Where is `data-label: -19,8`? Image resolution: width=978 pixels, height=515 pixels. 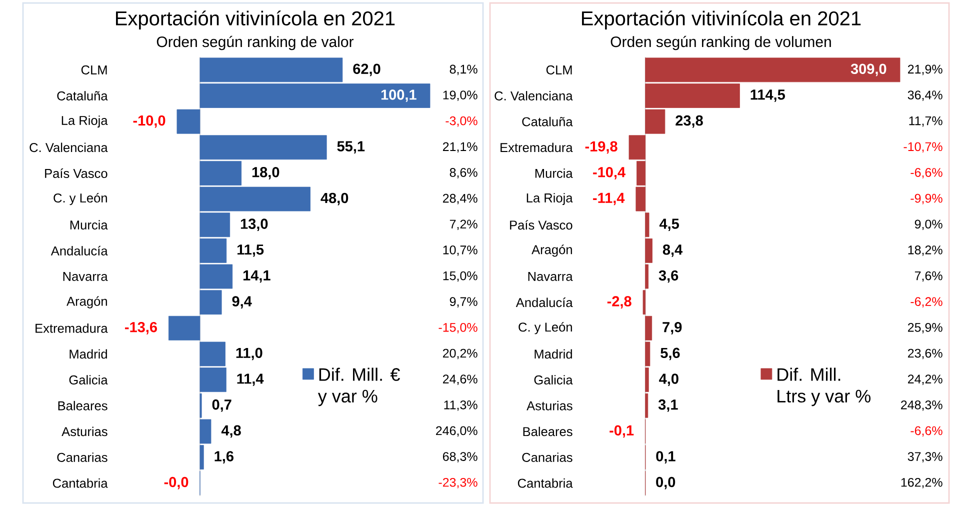 data-label: -19,8 is located at coordinates (601, 147).